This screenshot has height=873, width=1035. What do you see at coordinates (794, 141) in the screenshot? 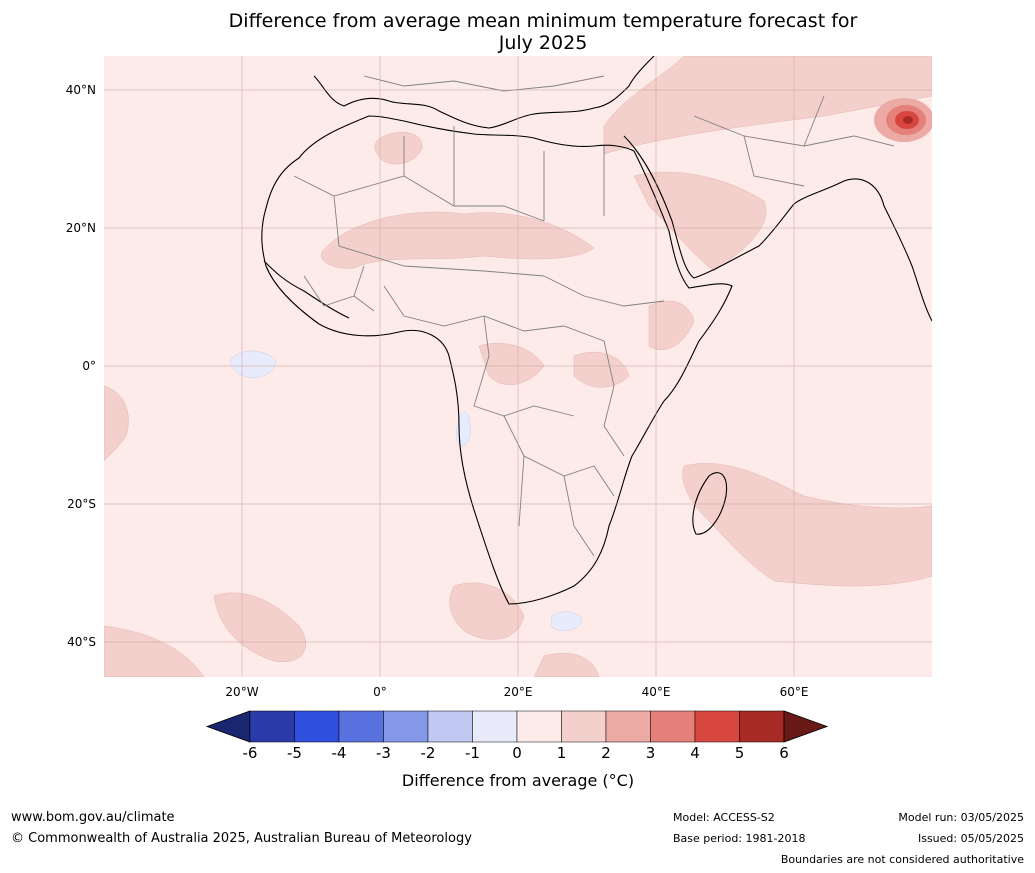
I see `border-asia` at bounding box center [794, 141].